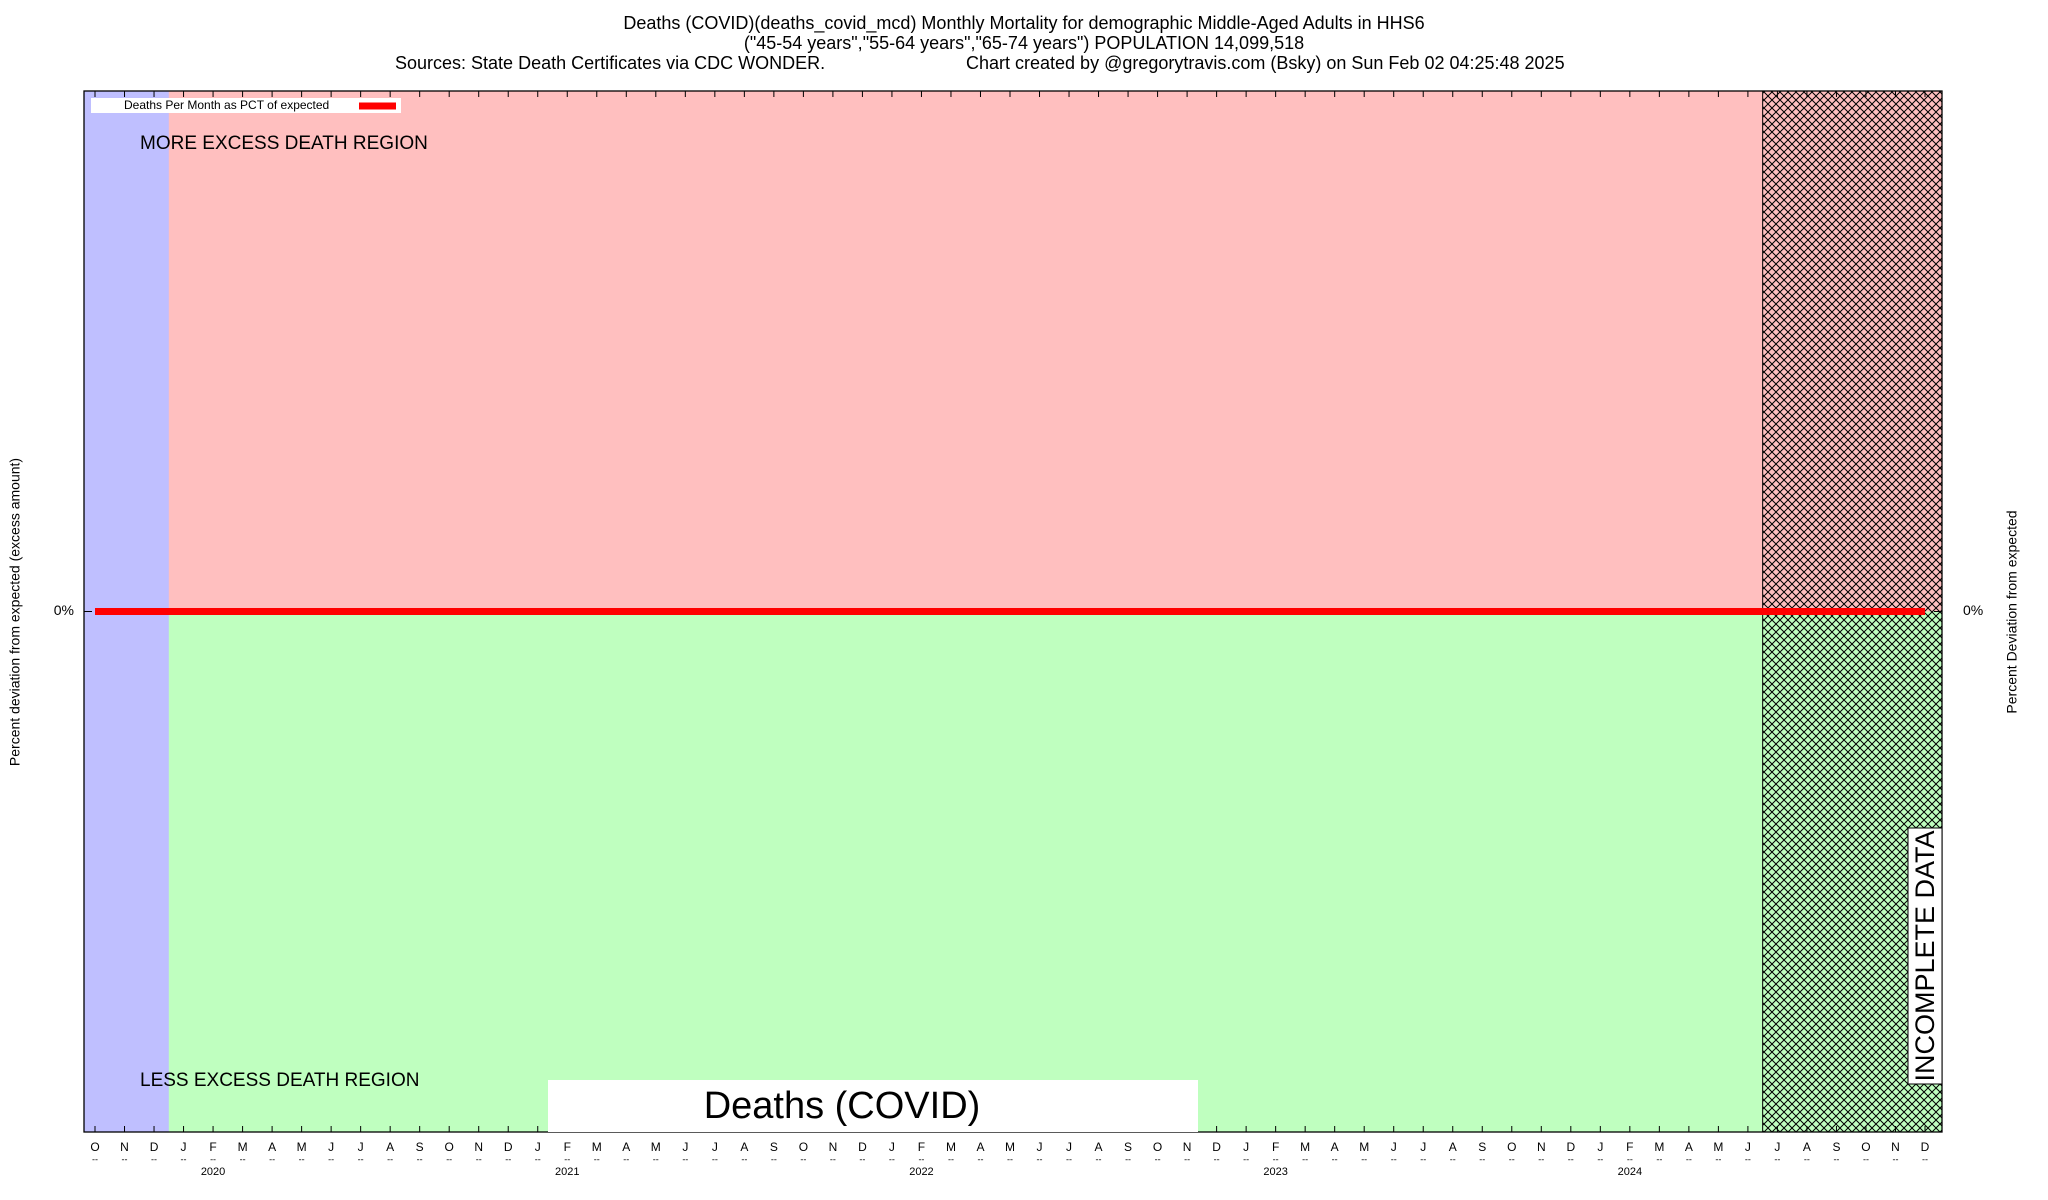 This screenshot has width=2048, height=1200. What do you see at coordinates (1275, 1172) in the screenshot?
I see `year-label: 2023` at bounding box center [1275, 1172].